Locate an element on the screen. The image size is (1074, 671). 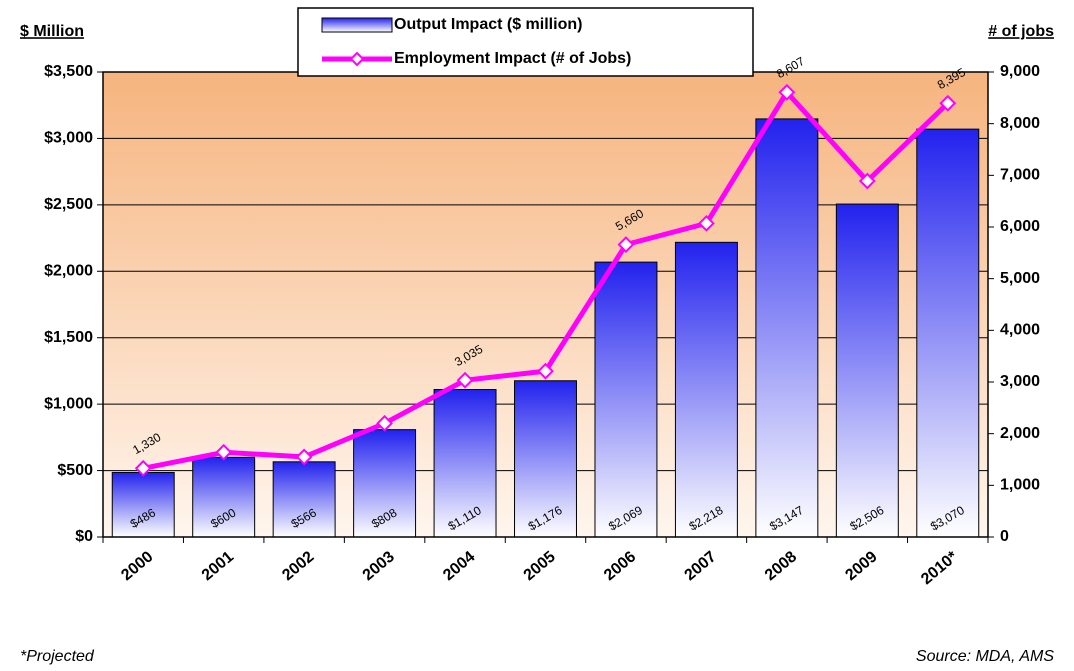
x-tick-label: 2007 is located at coordinates (700, 566).